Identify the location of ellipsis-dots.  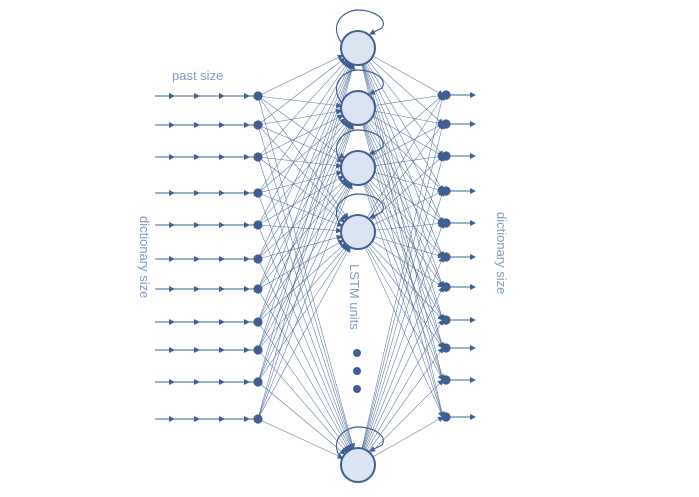
(357, 371).